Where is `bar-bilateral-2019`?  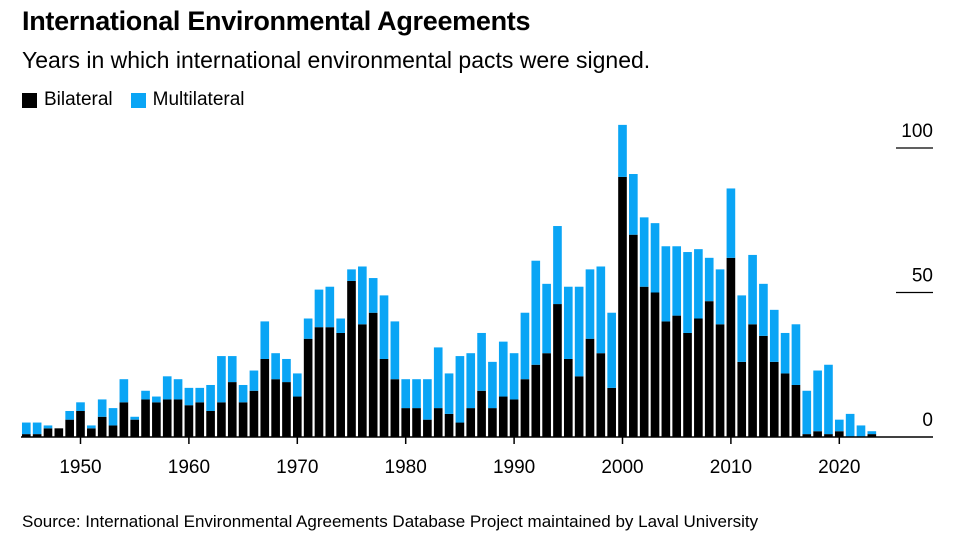
bar-bilateral-2019 is located at coordinates (828, 435).